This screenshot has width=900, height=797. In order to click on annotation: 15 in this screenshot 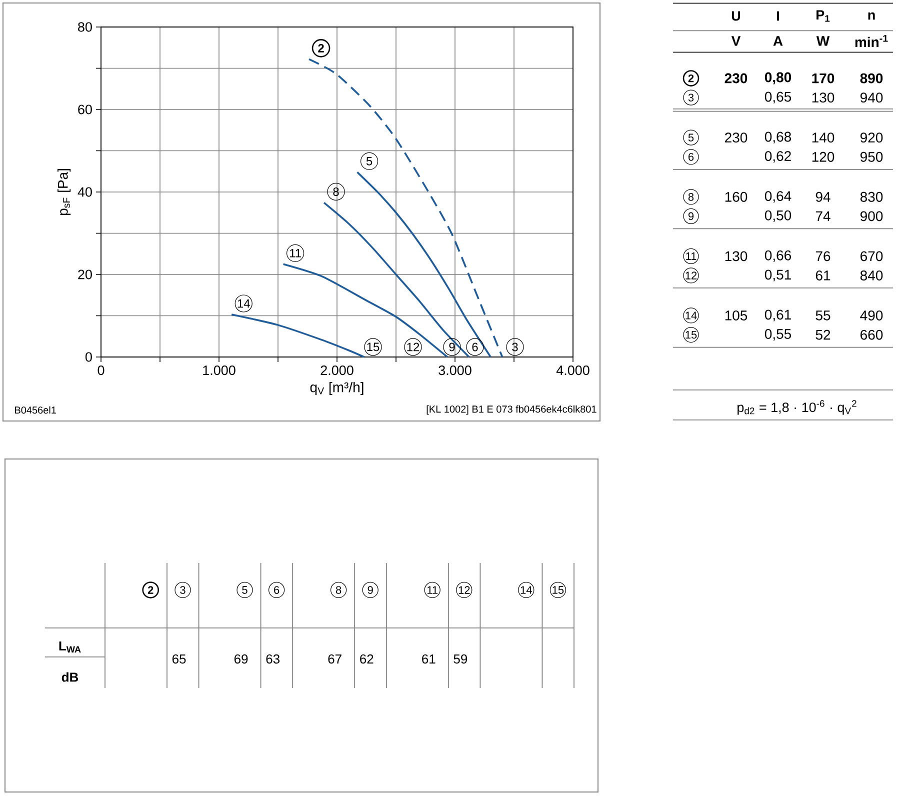, I will do `click(373, 347)`.